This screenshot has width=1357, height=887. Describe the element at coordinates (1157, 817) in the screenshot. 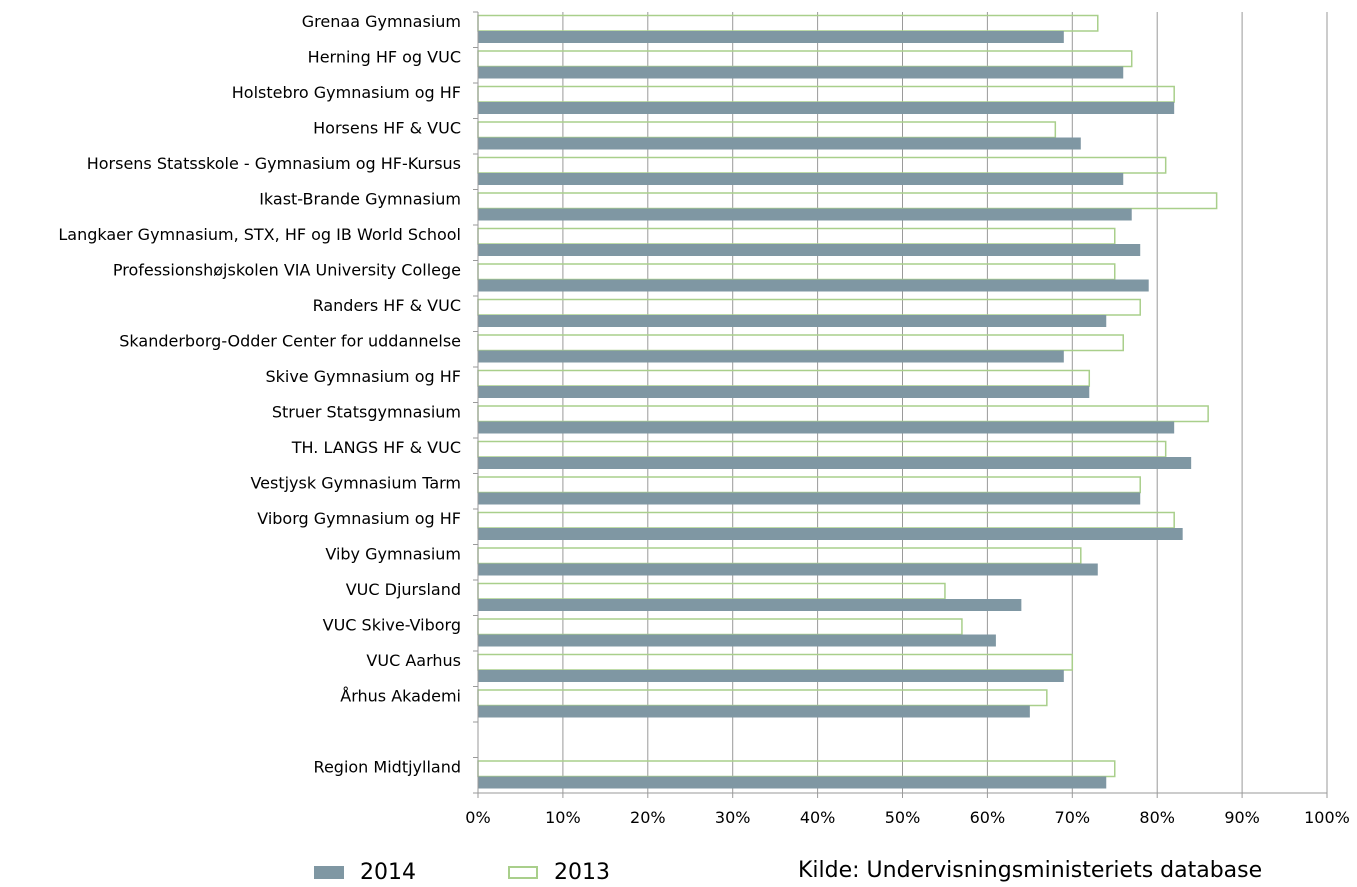

I see `x-tick-label: 80%` at that location.